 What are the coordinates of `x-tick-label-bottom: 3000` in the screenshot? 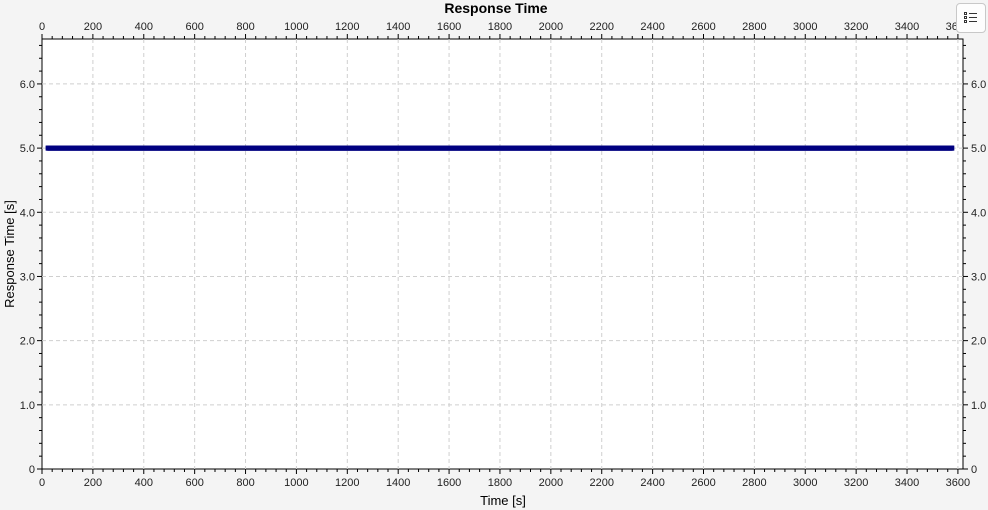 It's located at (805, 483).